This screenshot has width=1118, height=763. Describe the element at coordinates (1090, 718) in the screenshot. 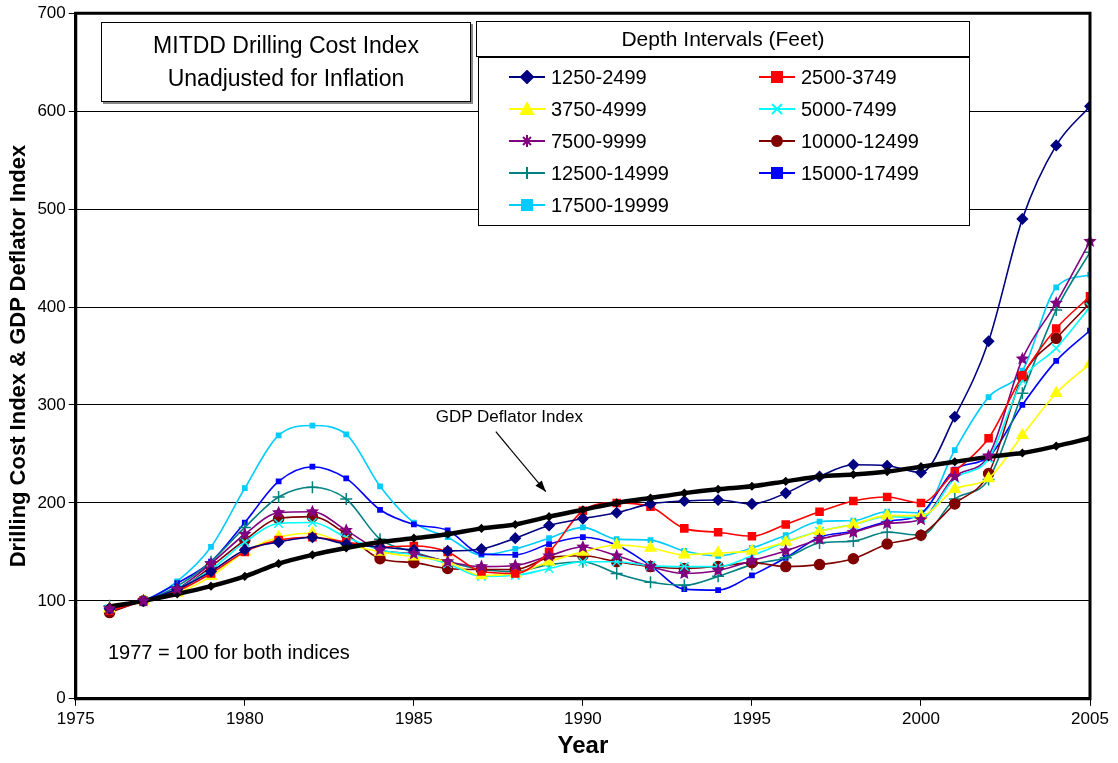

I see `x-tick-label: 2005` at that location.